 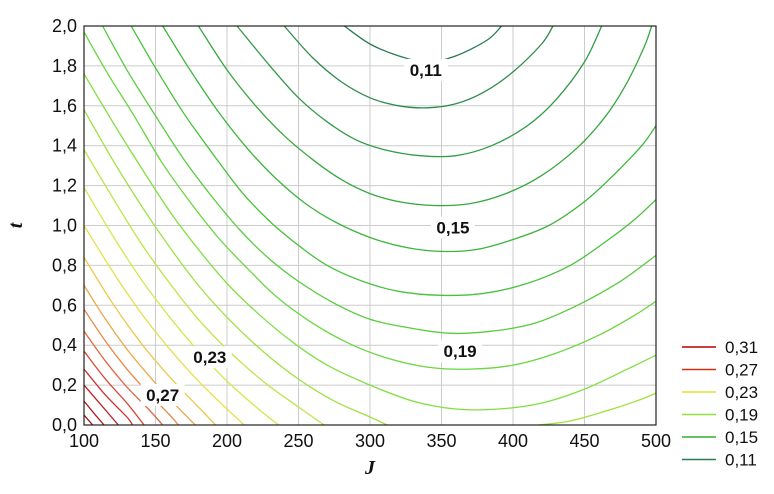 I want to click on legend-label: 0,19, so click(x=741, y=415).